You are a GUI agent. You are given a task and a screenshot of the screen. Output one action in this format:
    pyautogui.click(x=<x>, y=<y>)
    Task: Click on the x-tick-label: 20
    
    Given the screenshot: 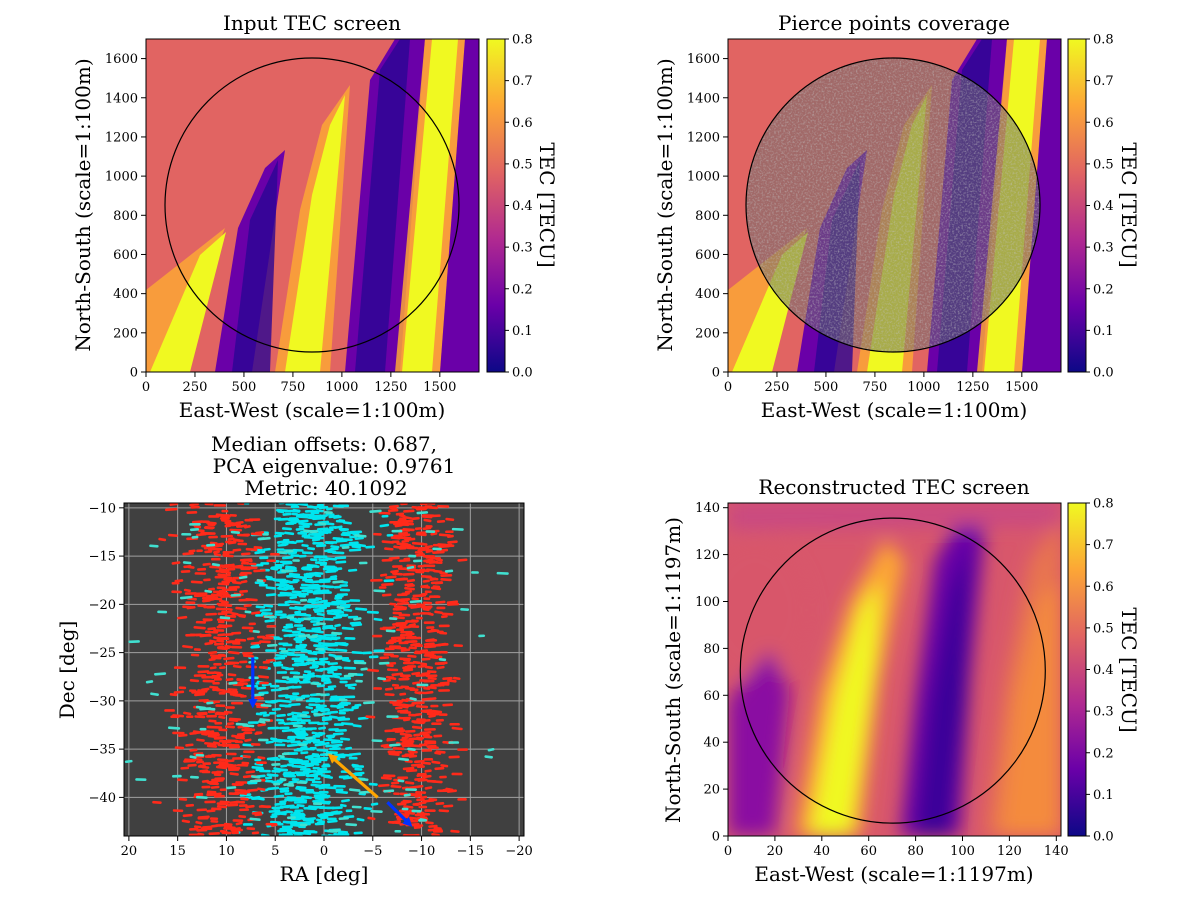 What is the action you would take?
    pyautogui.click(x=775, y=851)
    